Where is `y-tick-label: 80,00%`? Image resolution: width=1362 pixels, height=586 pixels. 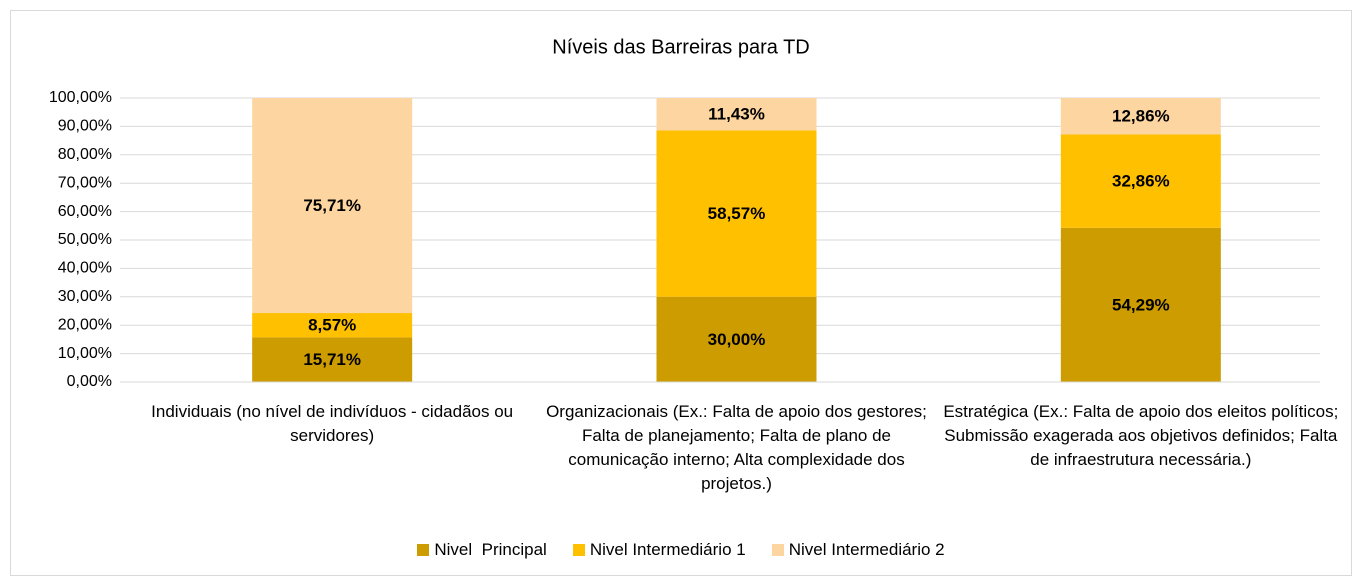
y-tick-label: 80,00% is located at coordinates (85, 154).